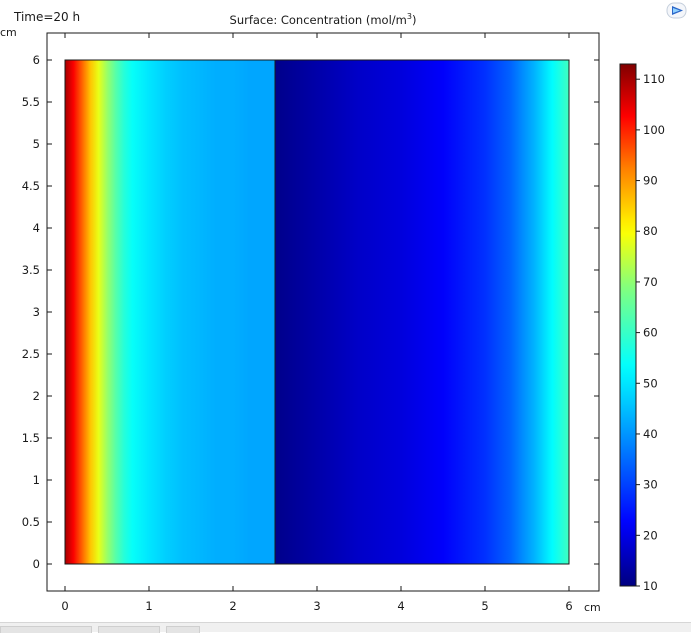 The width and height of the screenshot is (691, 633). What do you see at coordinates (36, 60) in the screenshot?
I see `y-tick-label: 6` at bounding box center [36, 60].